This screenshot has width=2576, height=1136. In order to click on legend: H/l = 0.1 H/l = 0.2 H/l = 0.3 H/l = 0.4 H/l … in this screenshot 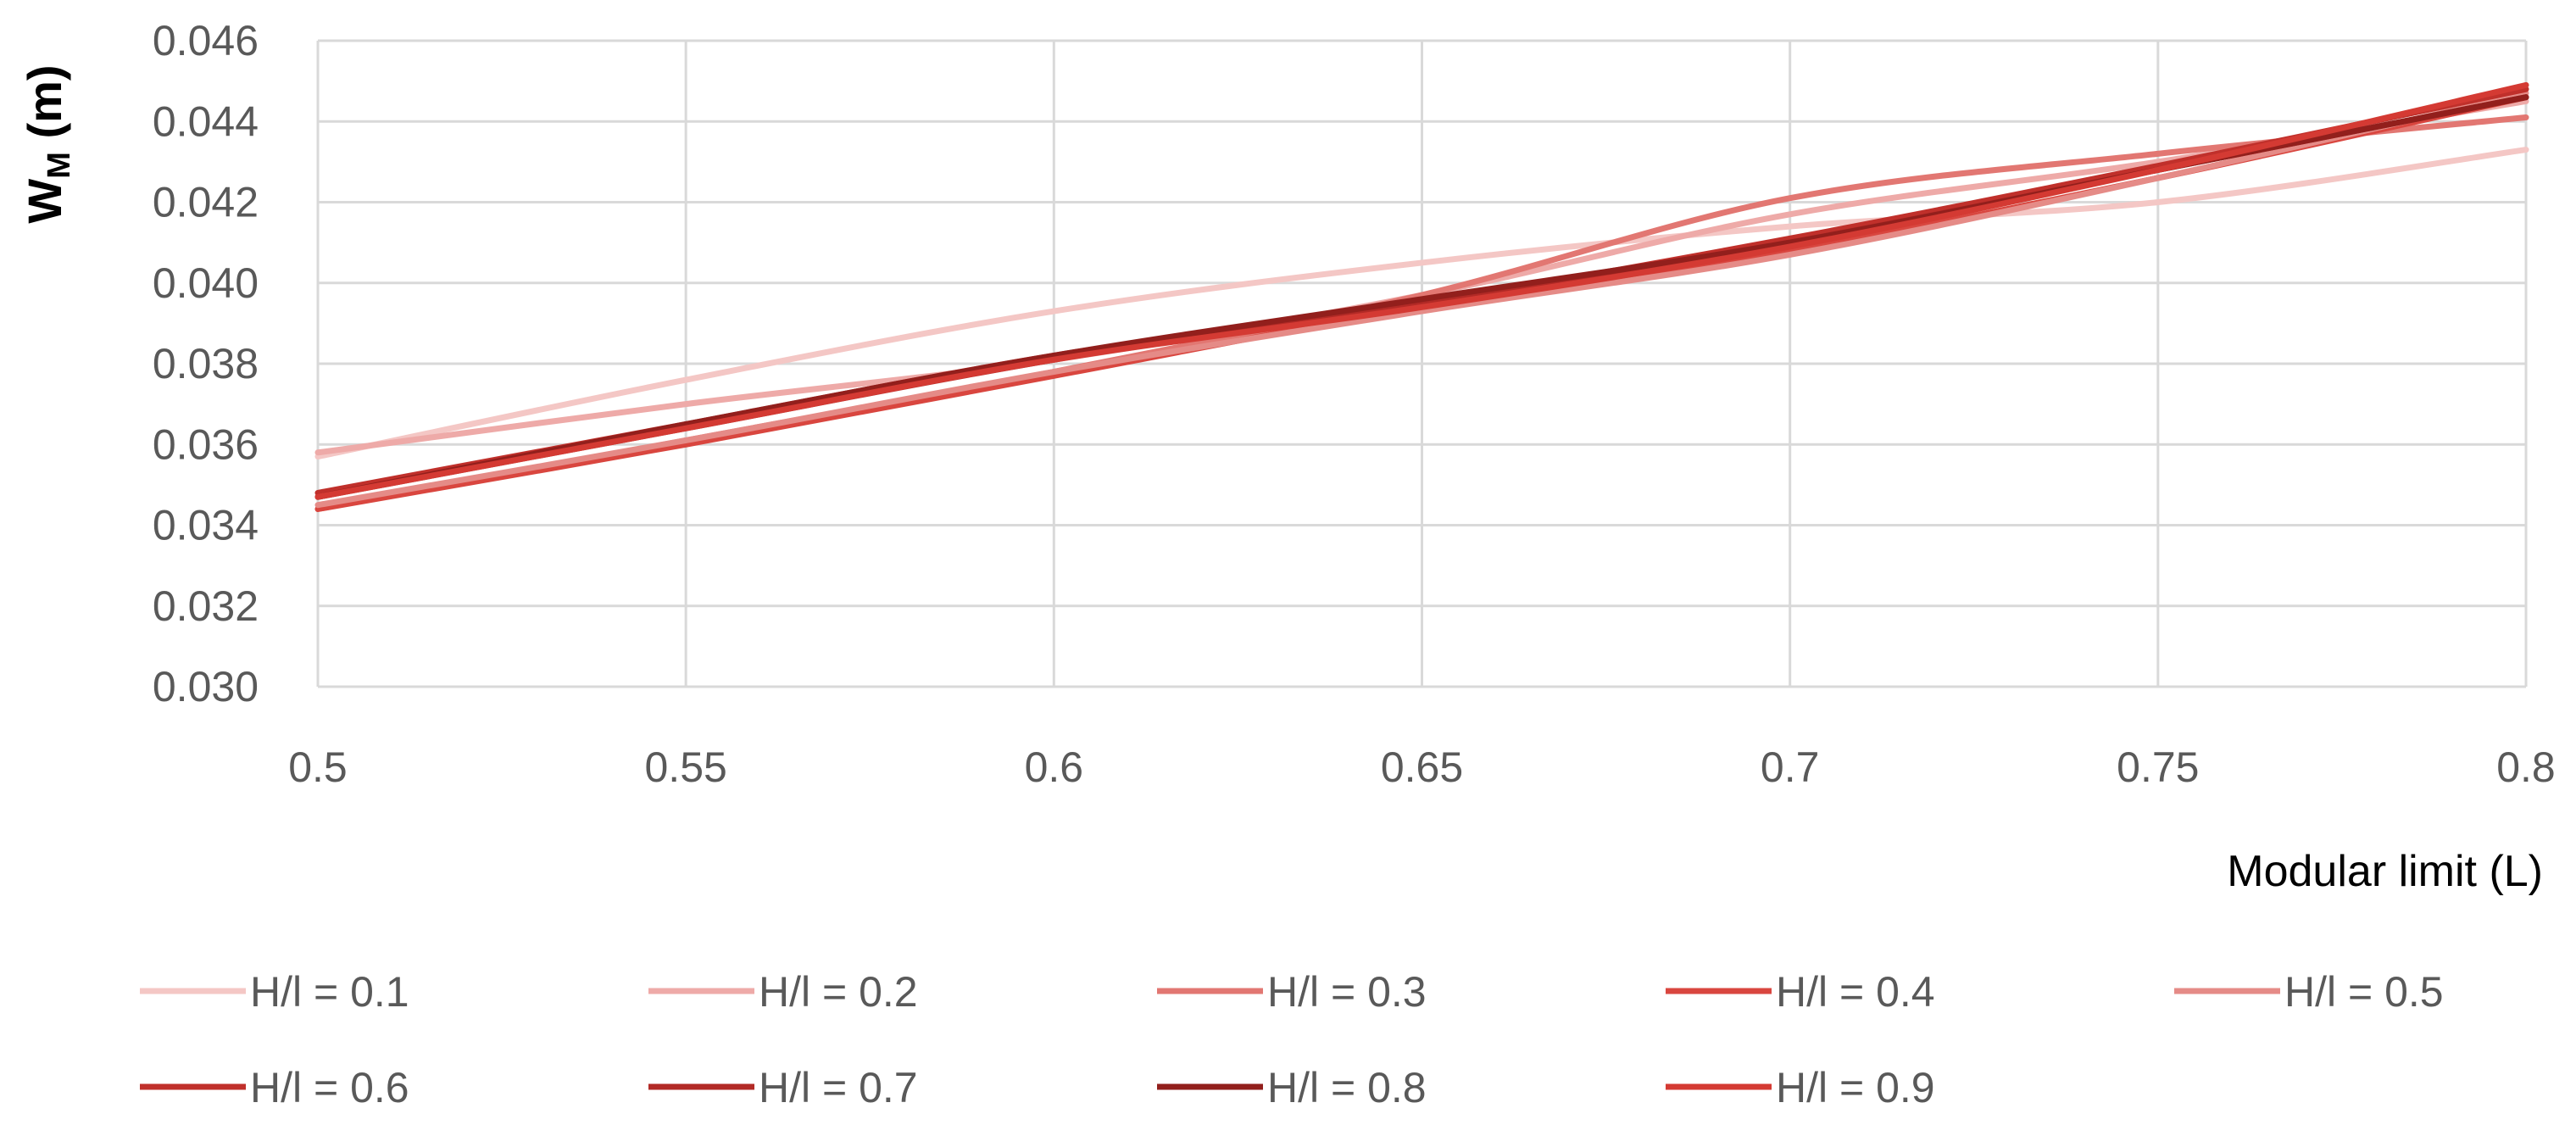, I will do `click(1292, 1039)`.